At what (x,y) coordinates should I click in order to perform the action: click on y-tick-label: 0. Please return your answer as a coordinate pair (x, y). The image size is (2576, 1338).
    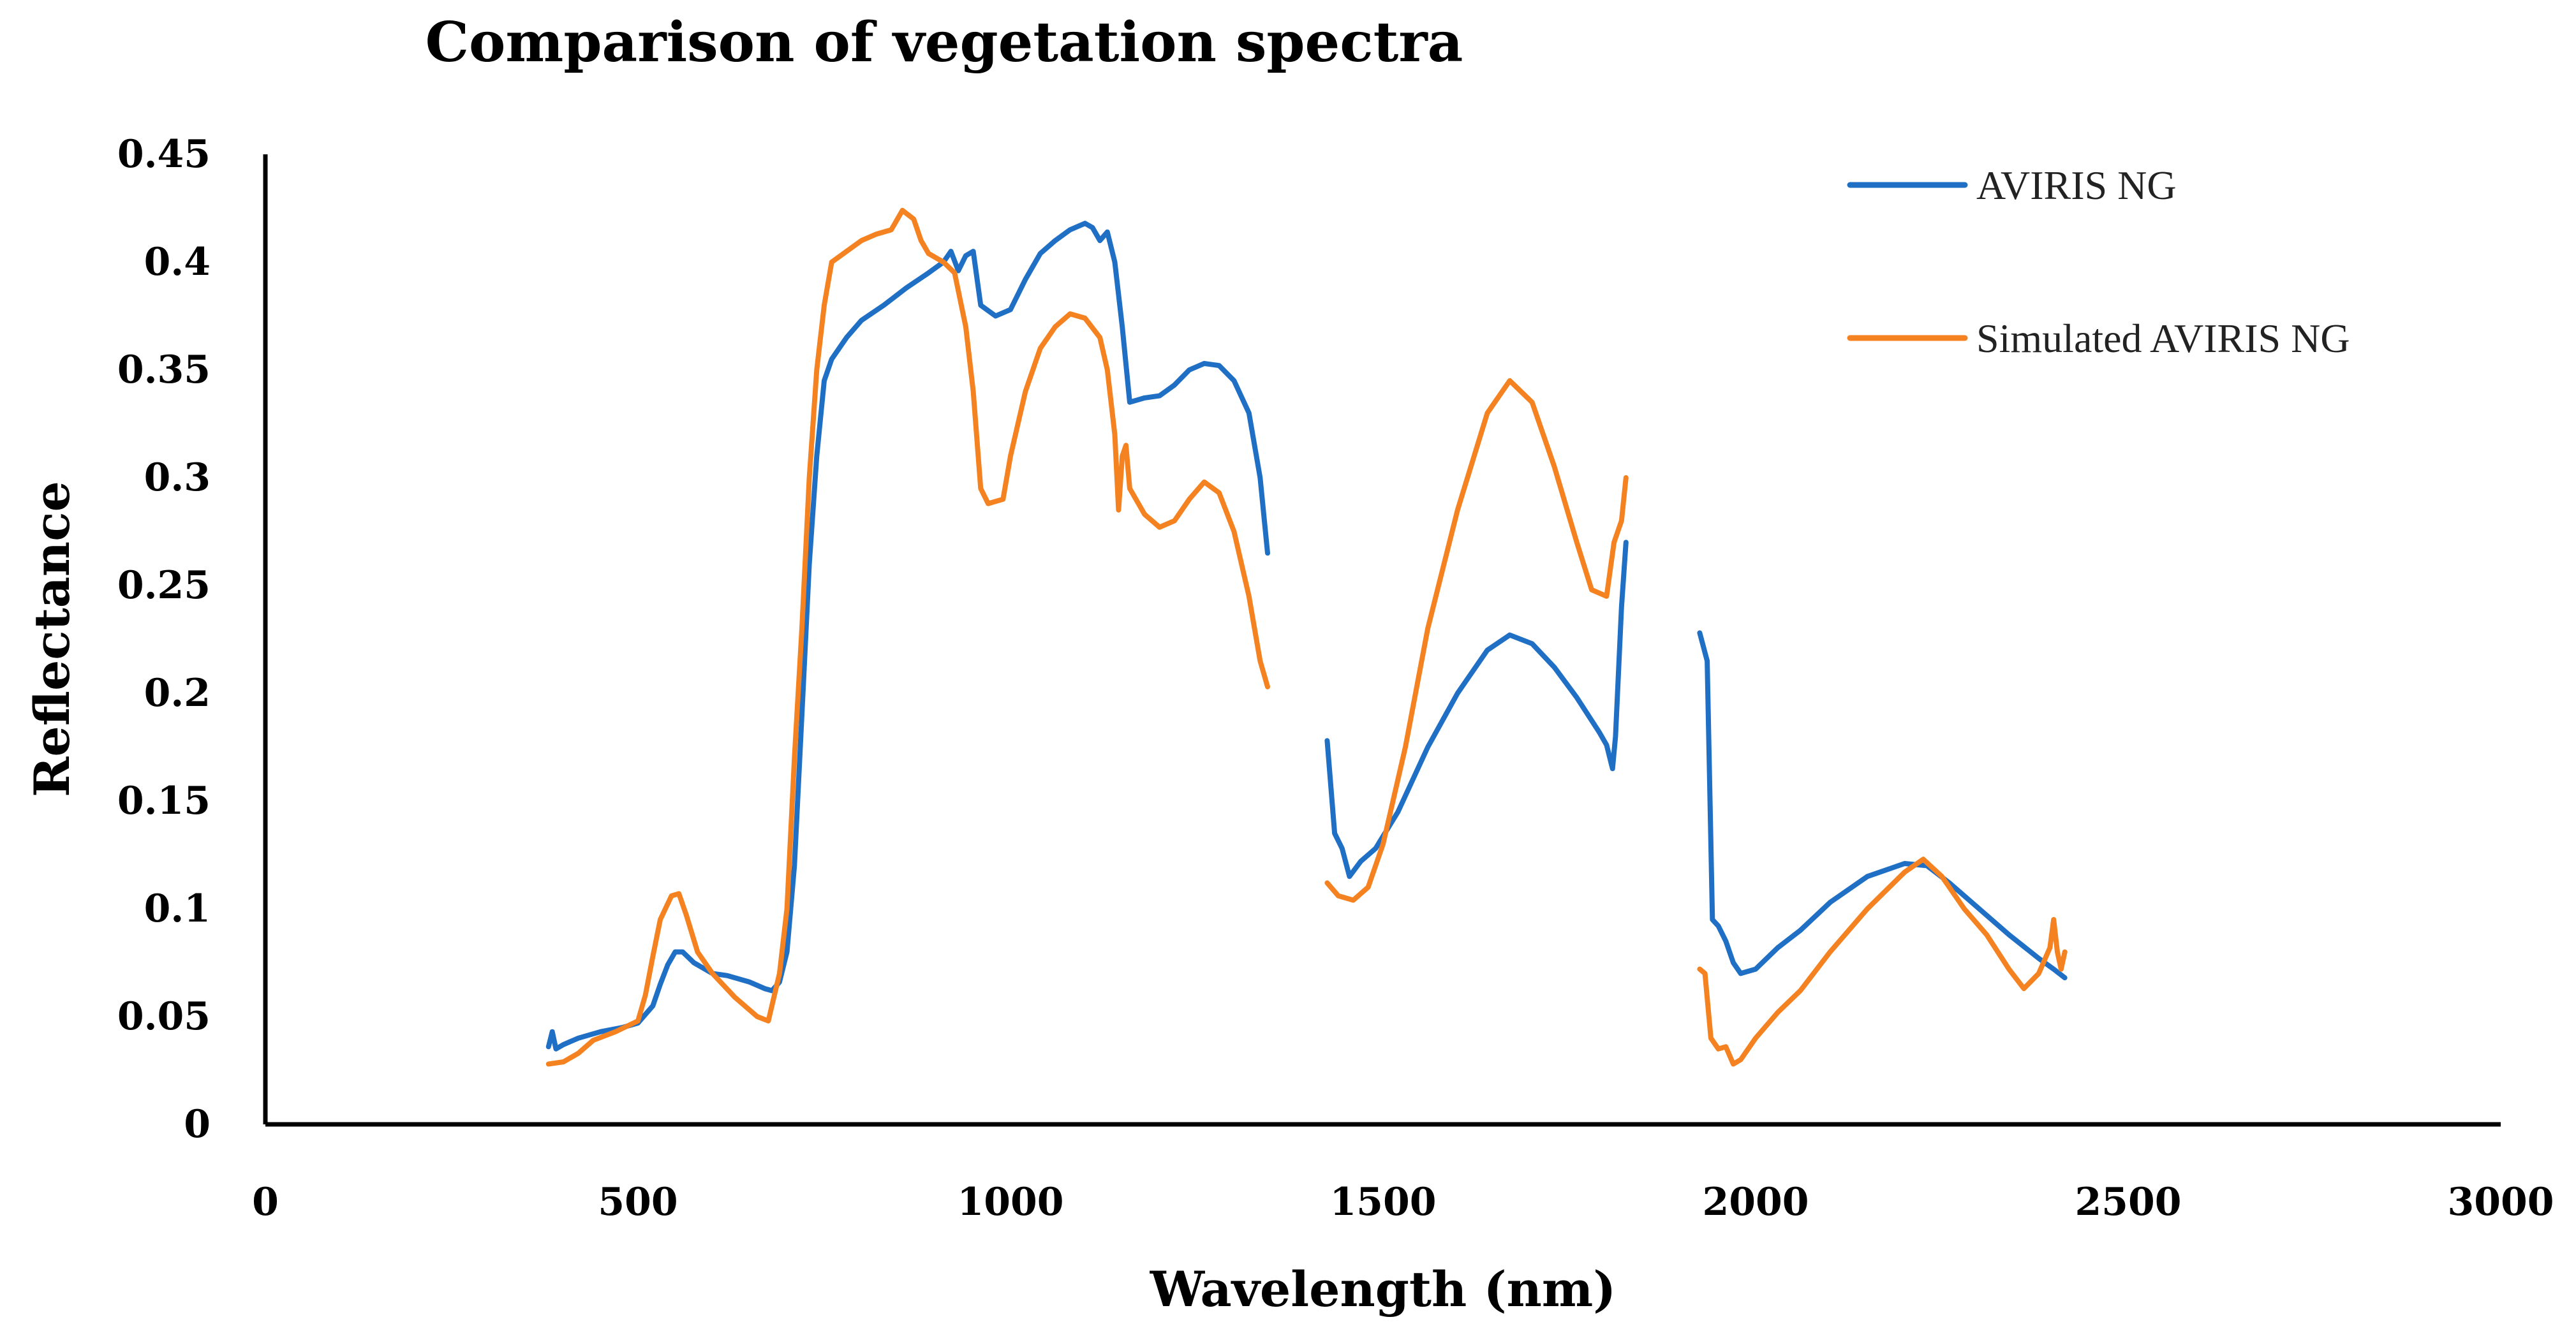
    Looking at the image, I should click on (197, 1125).